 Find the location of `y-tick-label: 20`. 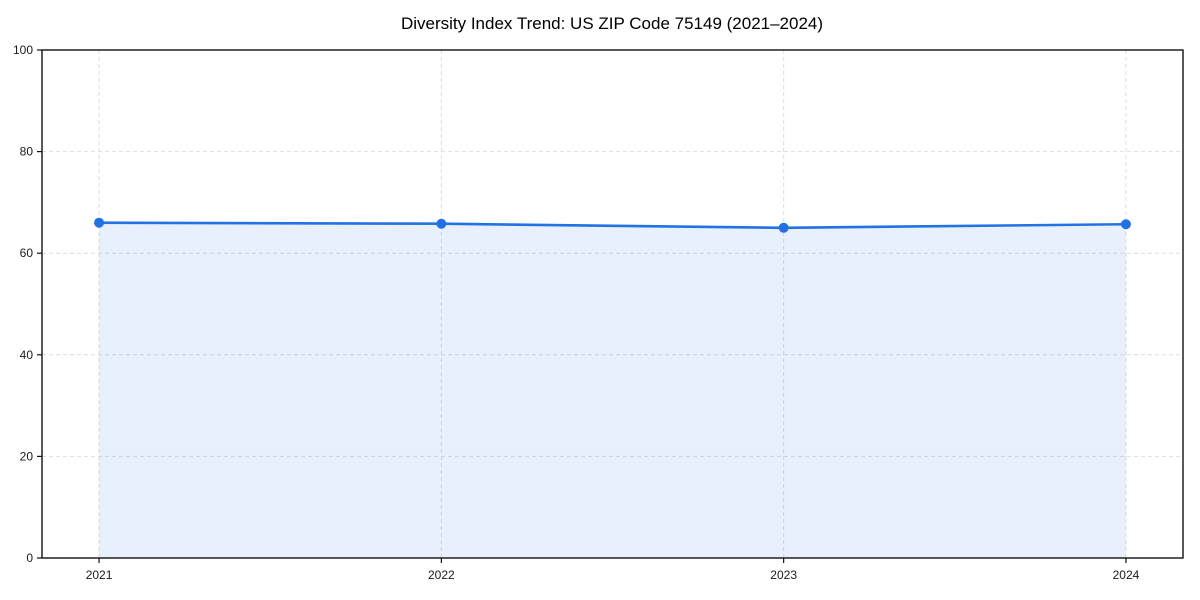

y-tick-label: 20 is located at coordinates (27, 456).